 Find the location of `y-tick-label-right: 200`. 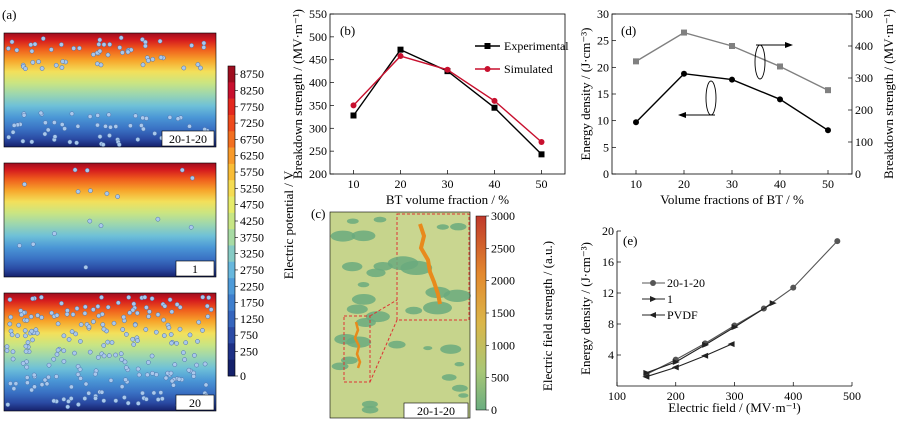

y-tick-label-right: 200 is located at coordinates (864, 110).